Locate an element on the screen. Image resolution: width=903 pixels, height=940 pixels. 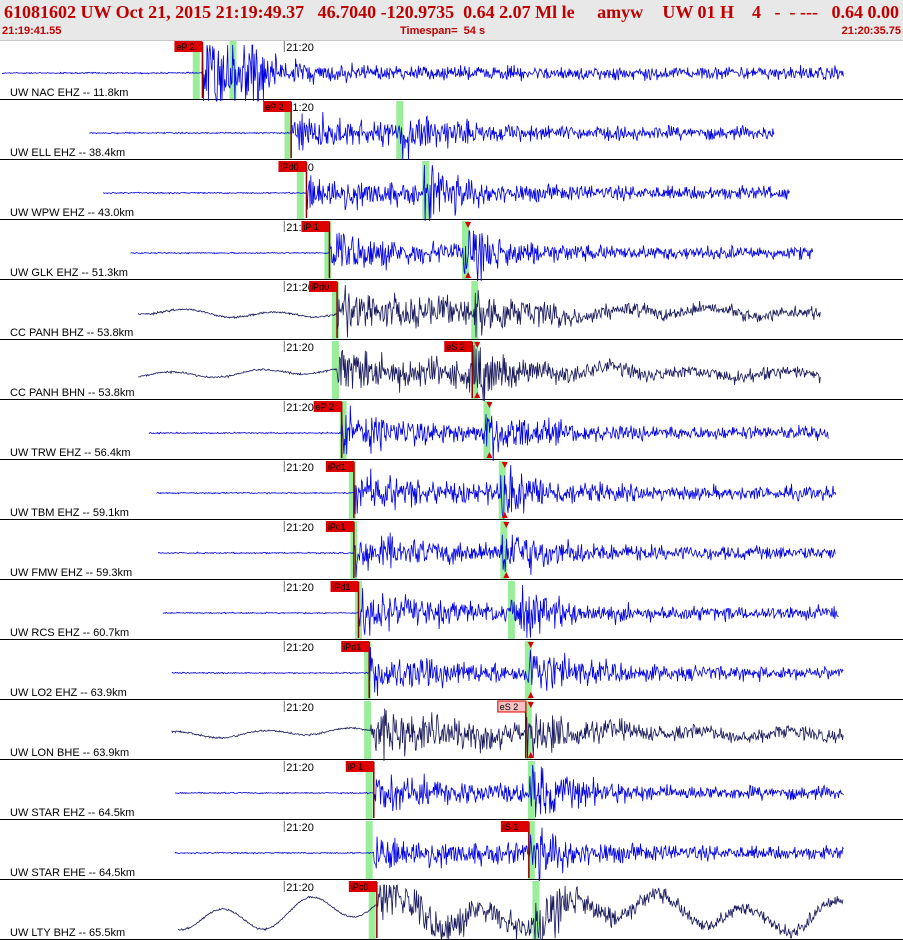
channel-label: UW LTY BHZ -- 65.5km is located at coordinates (67, 933).